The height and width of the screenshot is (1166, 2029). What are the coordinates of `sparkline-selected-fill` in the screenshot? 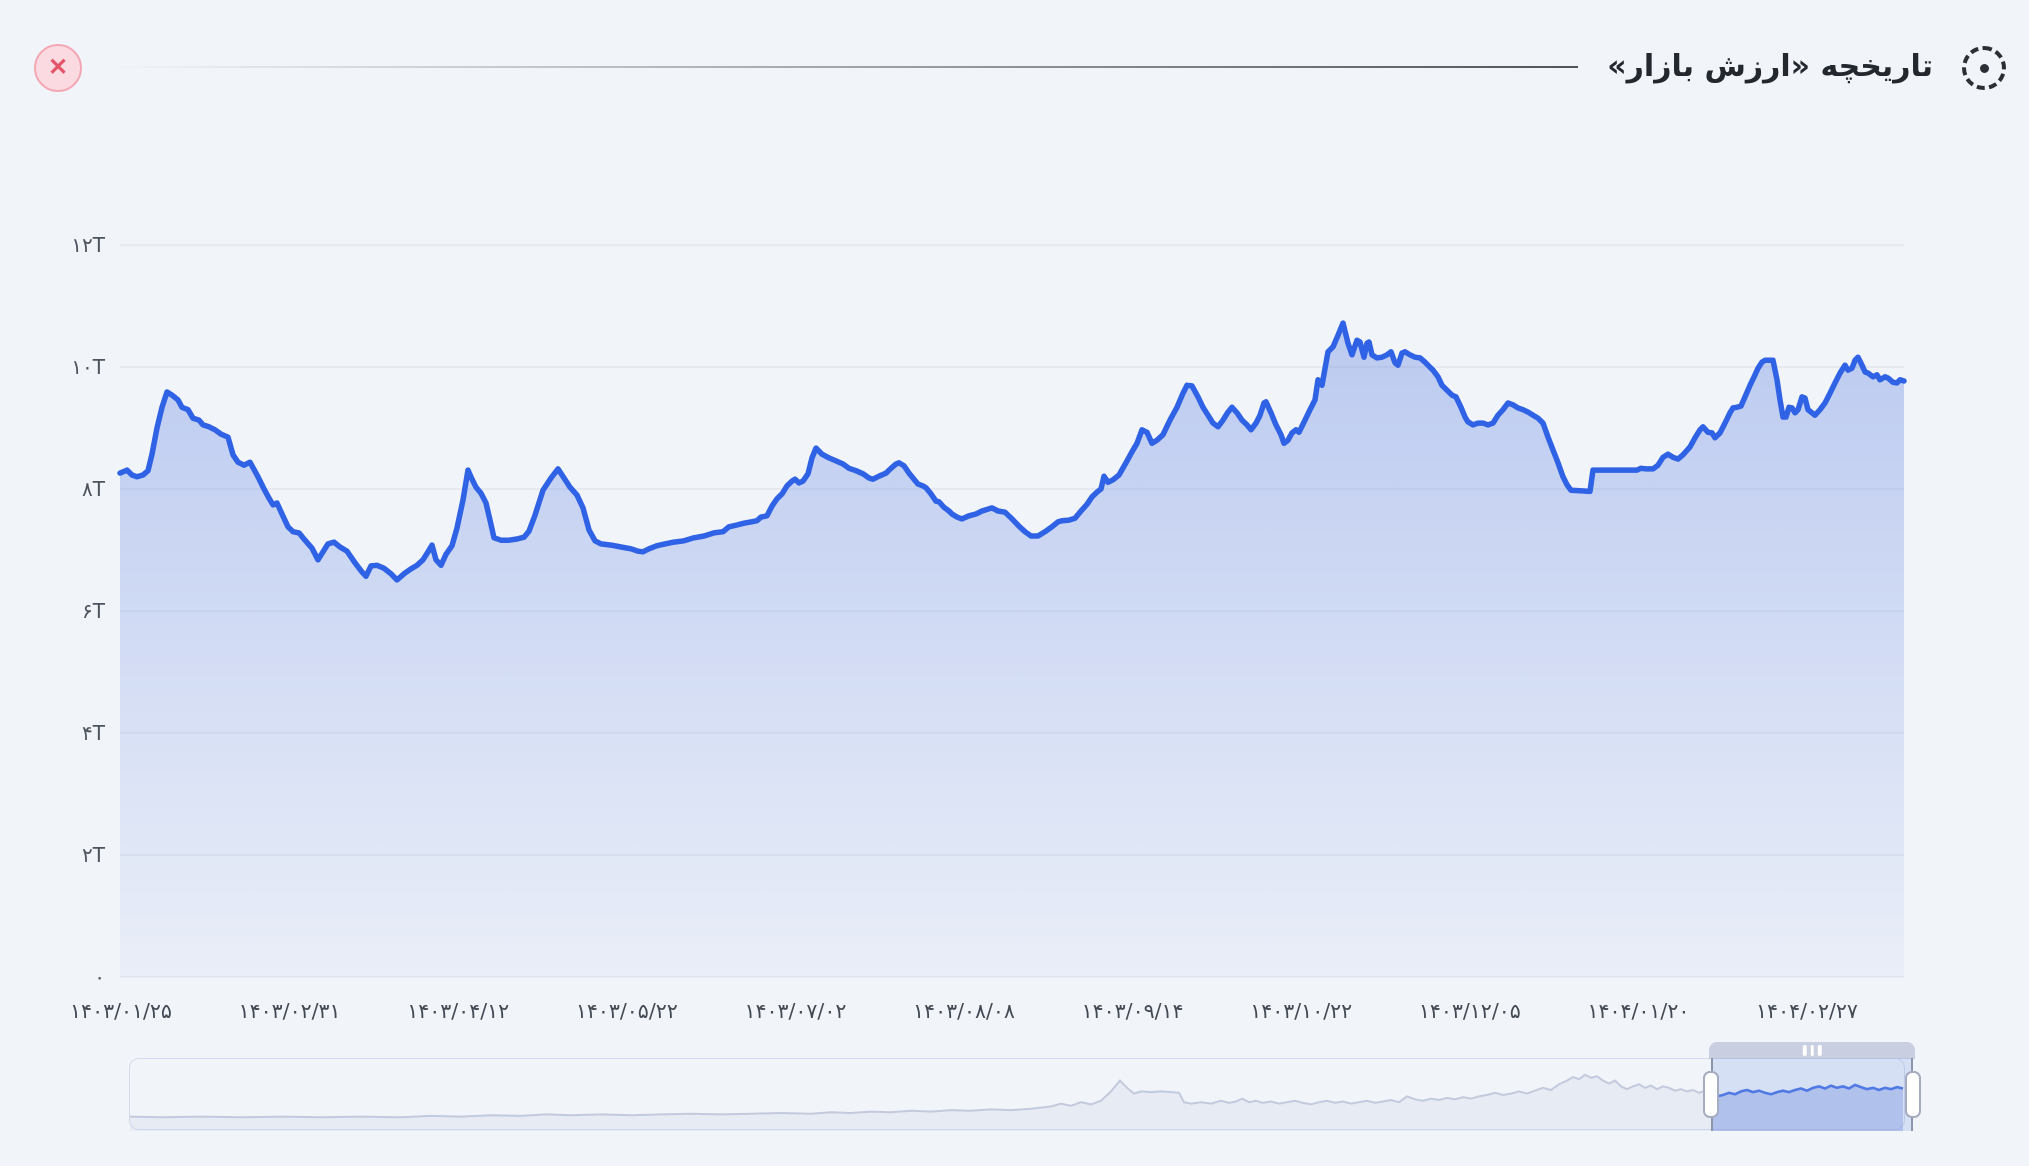 It's located at (1807, 1107).